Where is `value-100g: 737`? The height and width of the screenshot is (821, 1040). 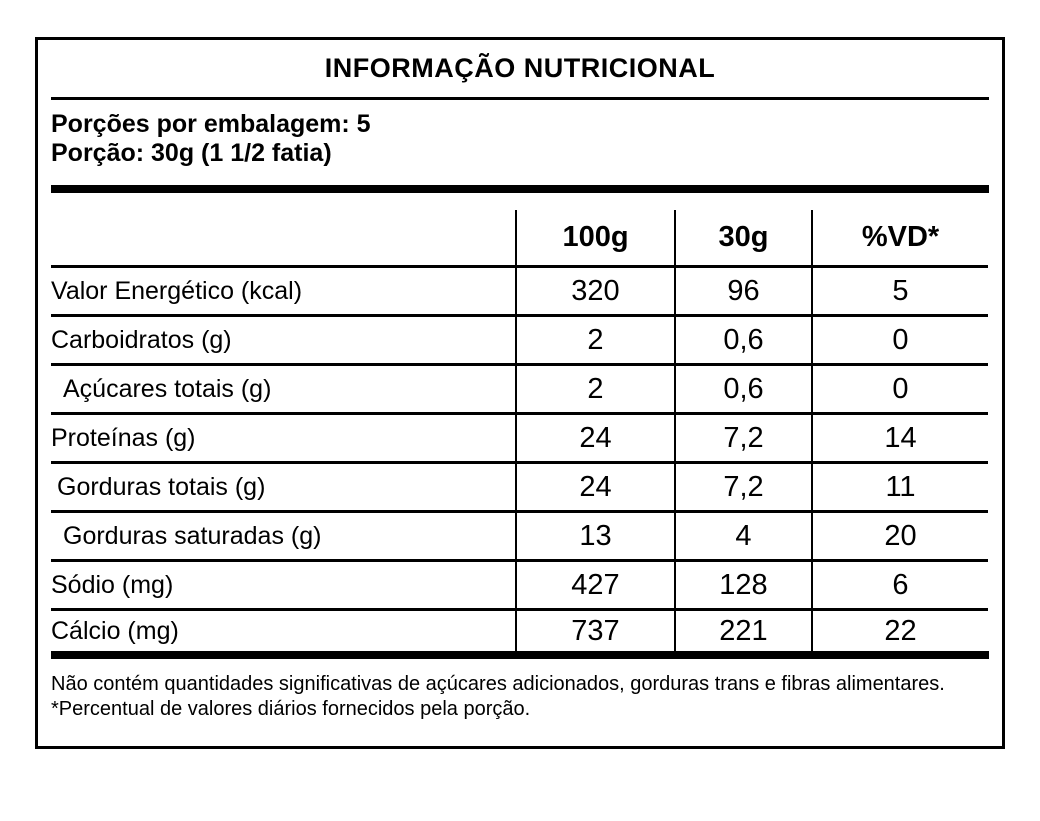 value-100g: 737 is located at coordinates (594, 631).